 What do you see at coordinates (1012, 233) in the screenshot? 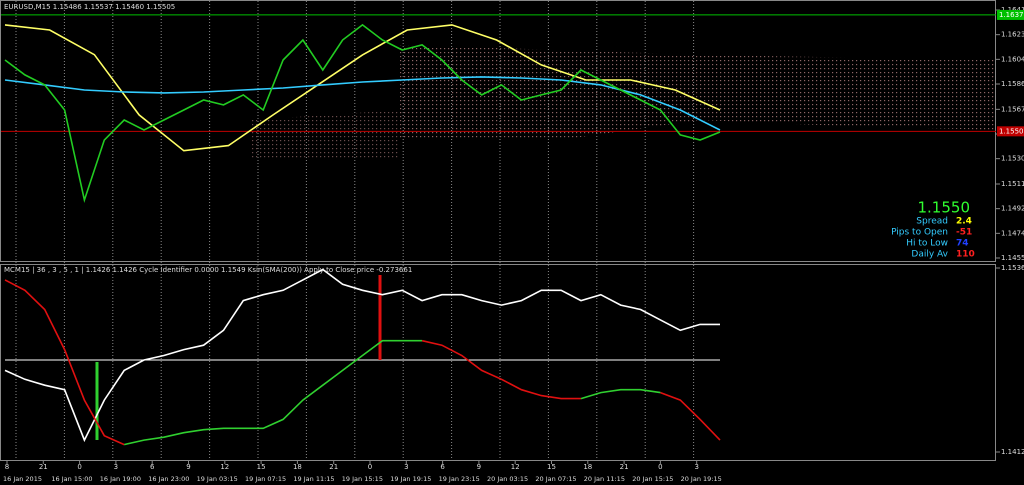
I see `y-tick-label: 1.14740` at bounding box center [1012, 233].